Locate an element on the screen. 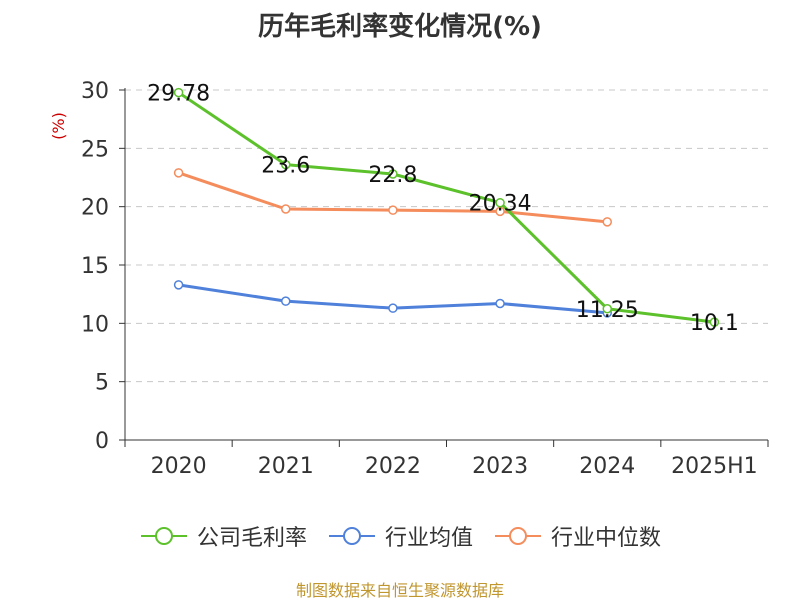 The width and height of the screenshot is (800, 601). y-tick-label: 20 is located at coordinates (95, 208).